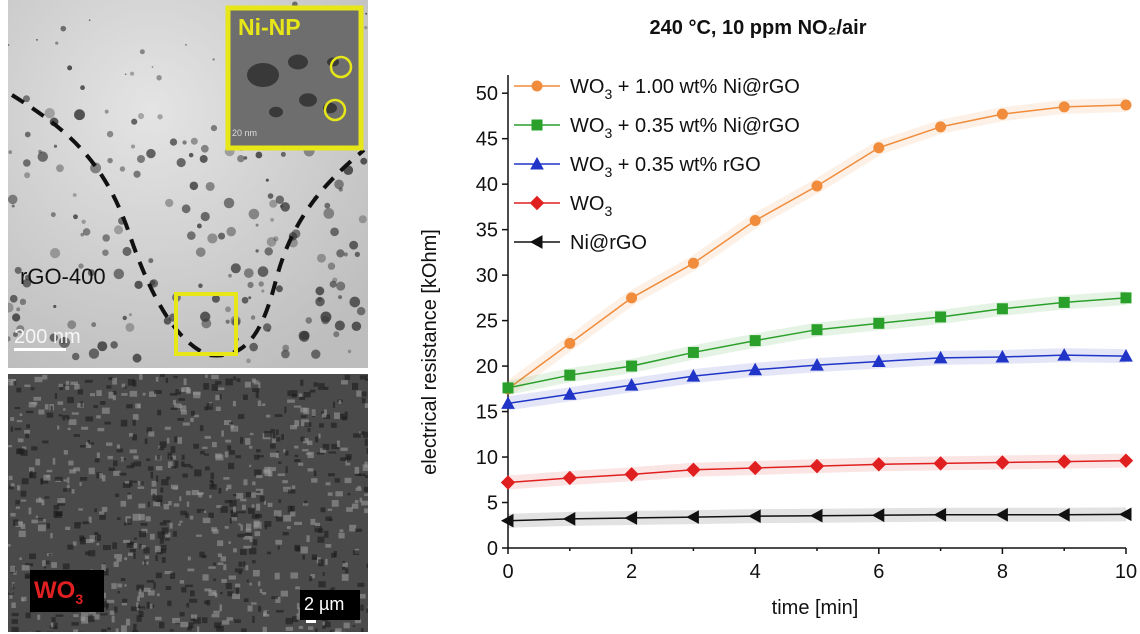  Describe the element at coordinates (758, 28) in the screenshot. I see `chart-title: 240 °C, 10 ppm NO₂/air` at that location.